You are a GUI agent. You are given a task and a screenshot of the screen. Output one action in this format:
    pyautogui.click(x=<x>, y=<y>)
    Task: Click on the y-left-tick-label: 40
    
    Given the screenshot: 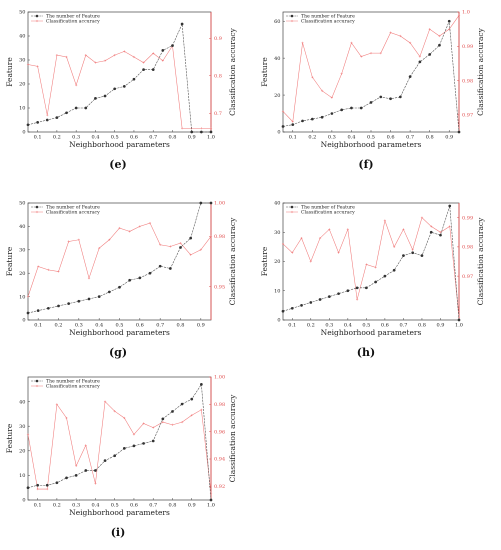 What is the action you would take?
    pyautogui.click(x=22, y=402)
    